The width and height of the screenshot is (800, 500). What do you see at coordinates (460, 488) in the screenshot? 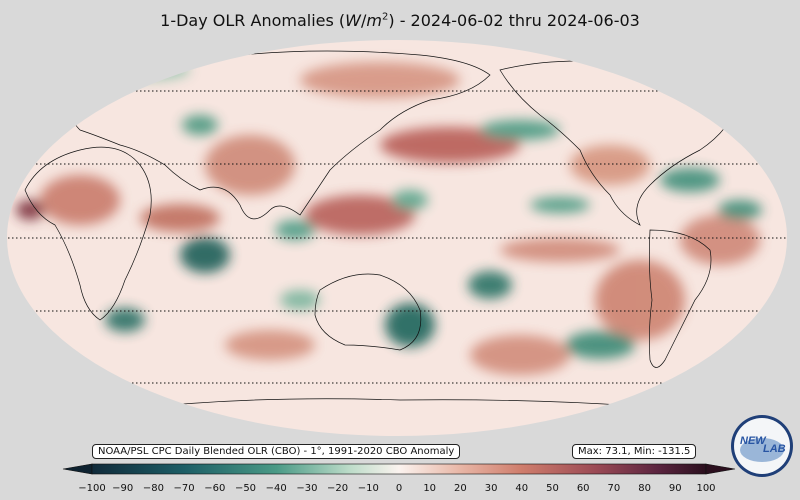
I see `colorbar-tick-label: 20` at bounding box center [460, 488].